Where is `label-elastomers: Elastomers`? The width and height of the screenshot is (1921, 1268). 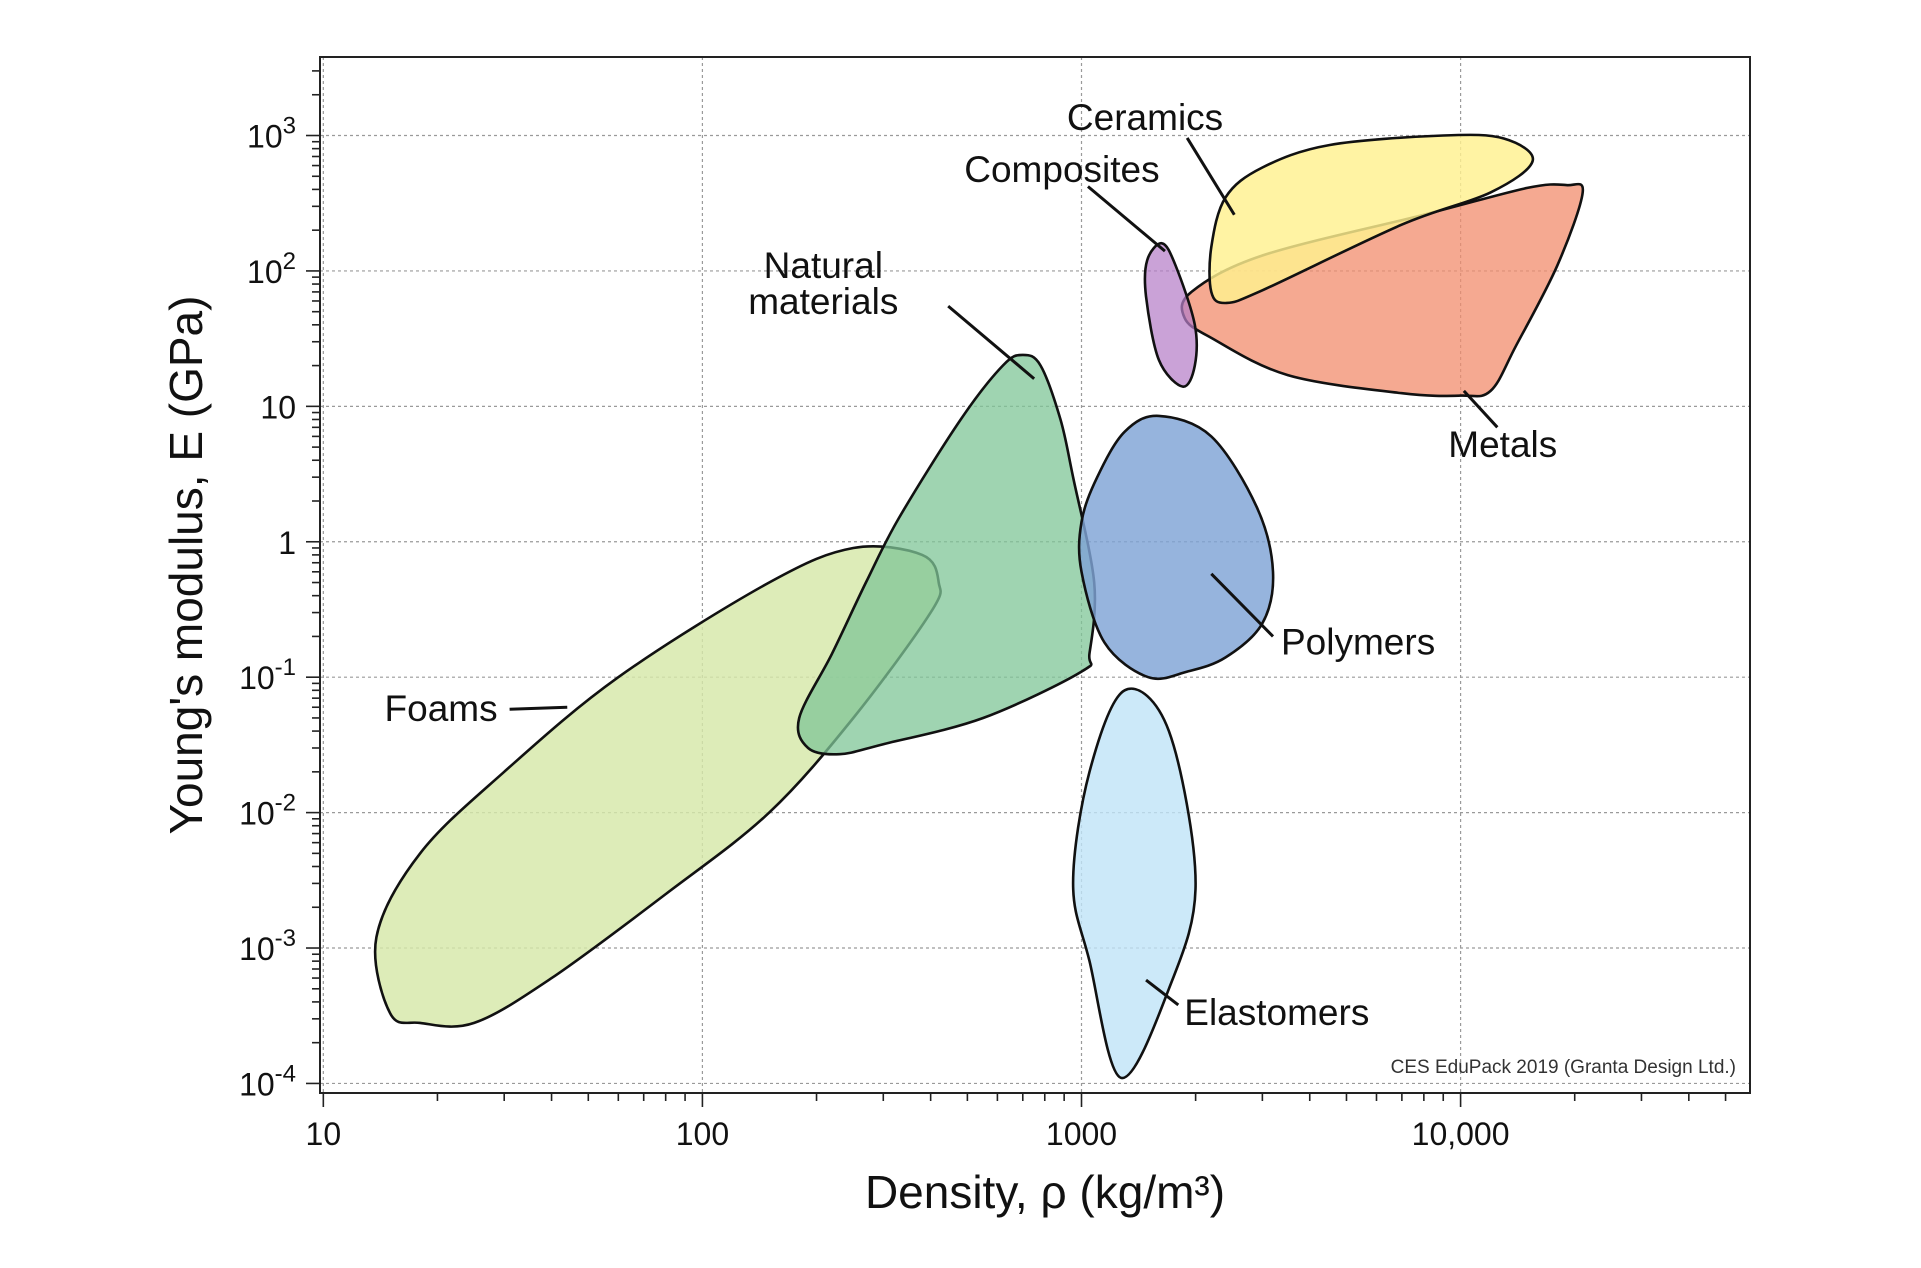 label-elastomers: Elastomers is located at coordinates (1276, 1012).